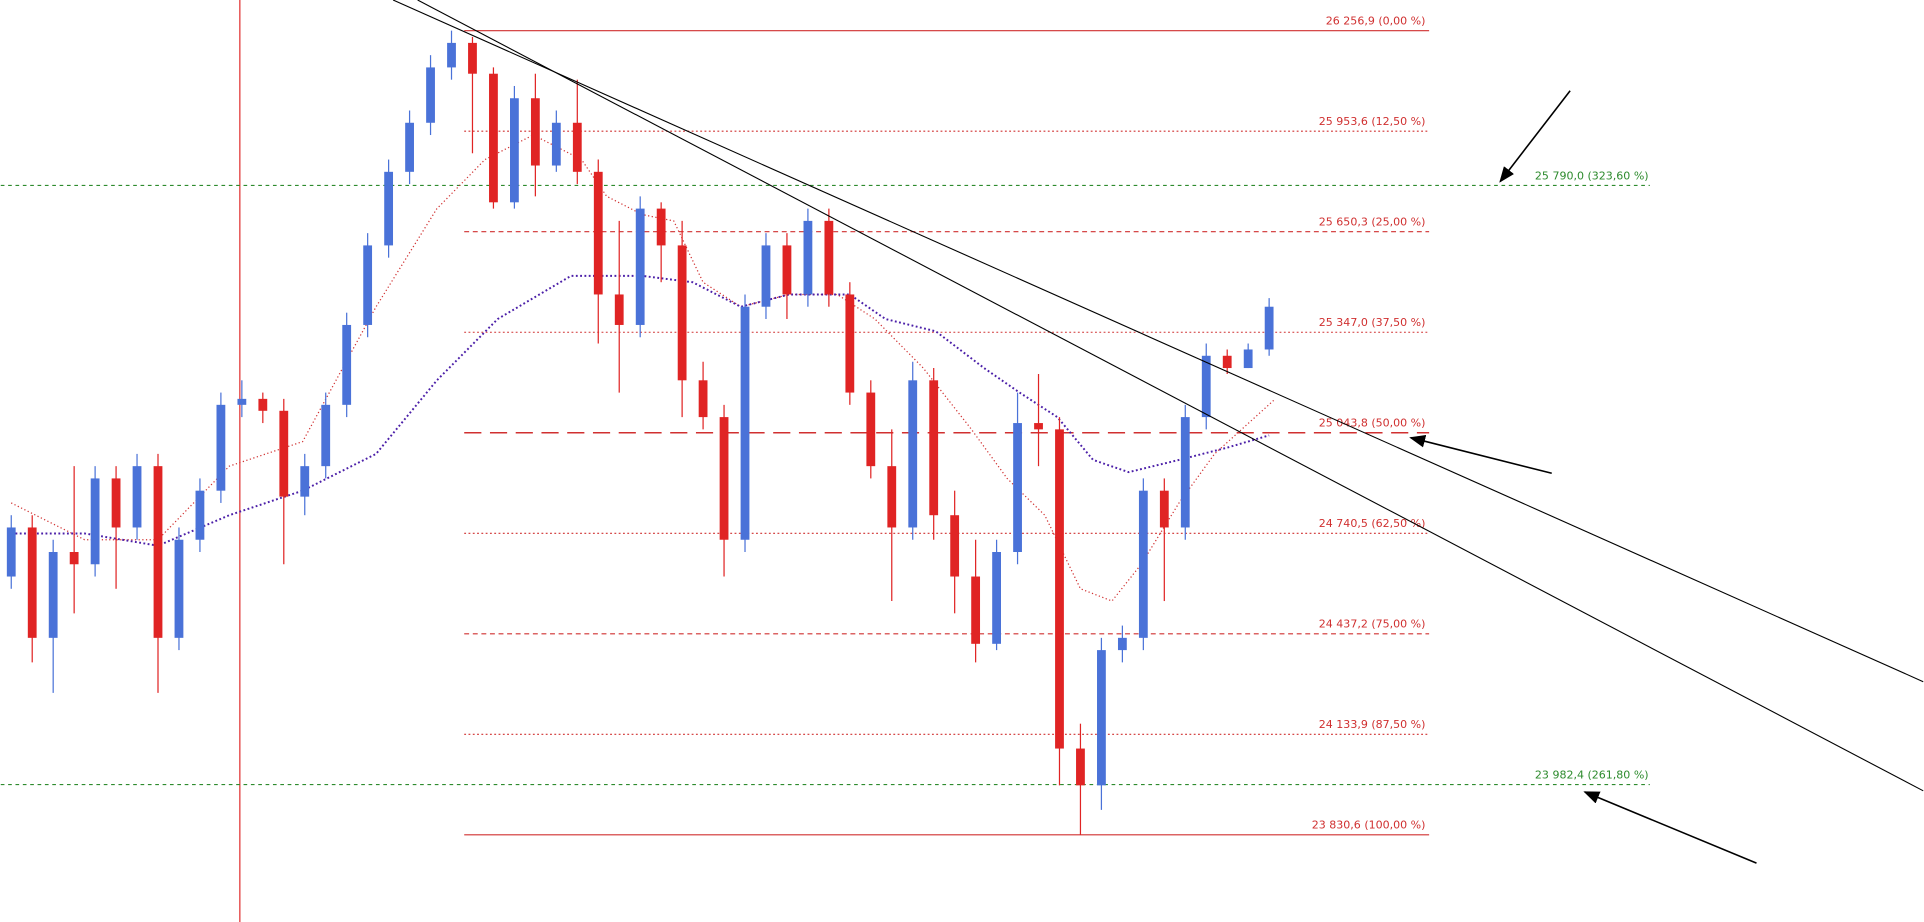  What do you see at coordinates (1372, 322) in the screenshot?
I see `level-label: 25 347,0 (37,50 %)` at bounding box center [1372, 322].